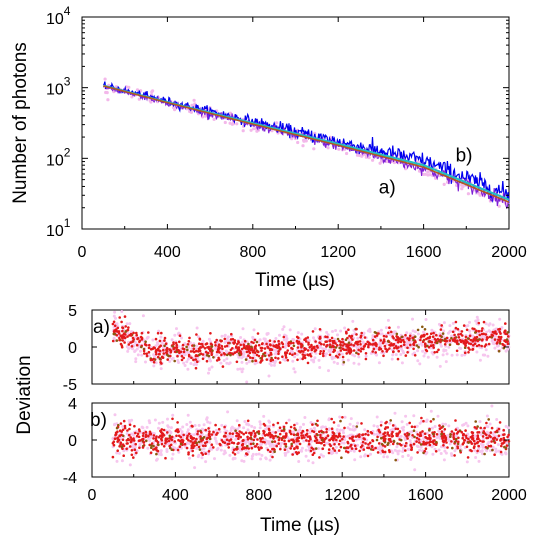 The image size is (539, 550). Describe the element at coordinates (243, 131) in the screenshot. I see `decay-background-point` at that location.